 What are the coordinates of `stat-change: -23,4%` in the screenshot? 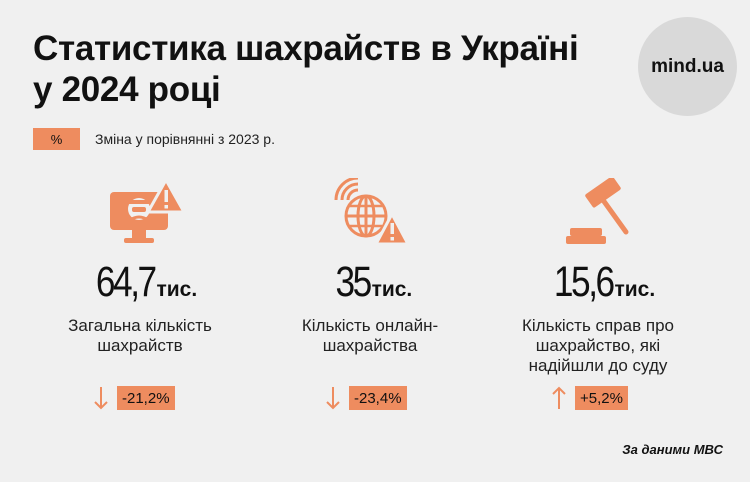 It's located at (366, 398).